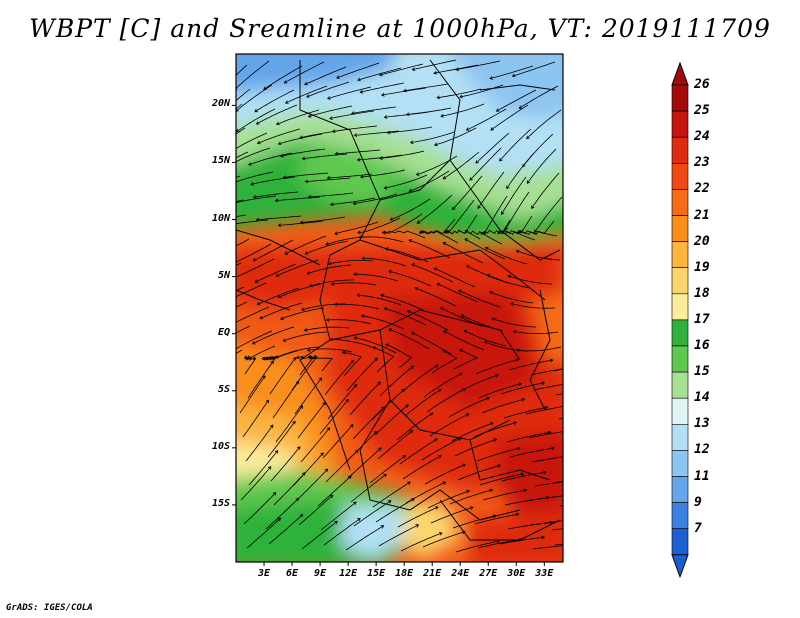 The image size is (800, 618). Describe the element at coordinates (220, 446) in the screenshot. I see `lat-tick-label: 10S` at that location.